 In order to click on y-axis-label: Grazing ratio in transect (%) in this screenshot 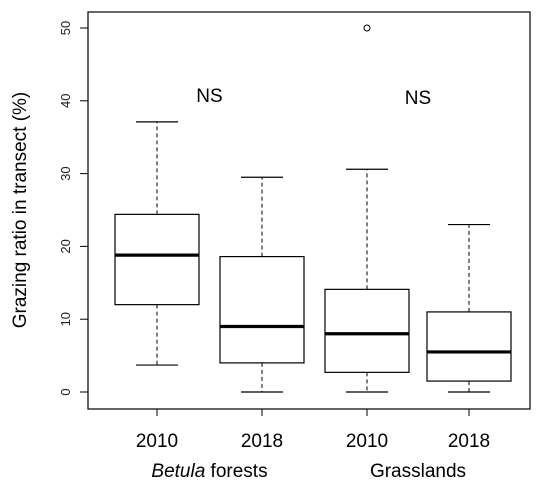, I will do `click(20, 210)`.